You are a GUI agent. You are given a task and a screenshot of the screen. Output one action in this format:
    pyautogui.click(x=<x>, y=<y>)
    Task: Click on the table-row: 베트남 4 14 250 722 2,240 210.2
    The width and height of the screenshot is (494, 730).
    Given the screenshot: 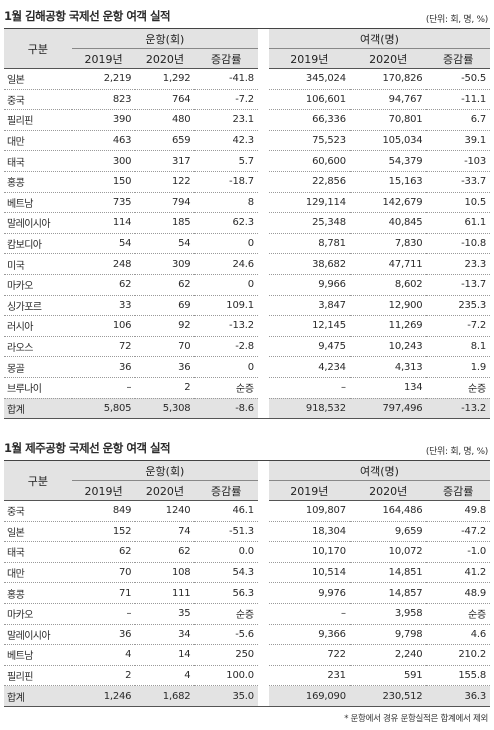 What is the action you would take?
    pyautogui.click(x=247, y=655)
    